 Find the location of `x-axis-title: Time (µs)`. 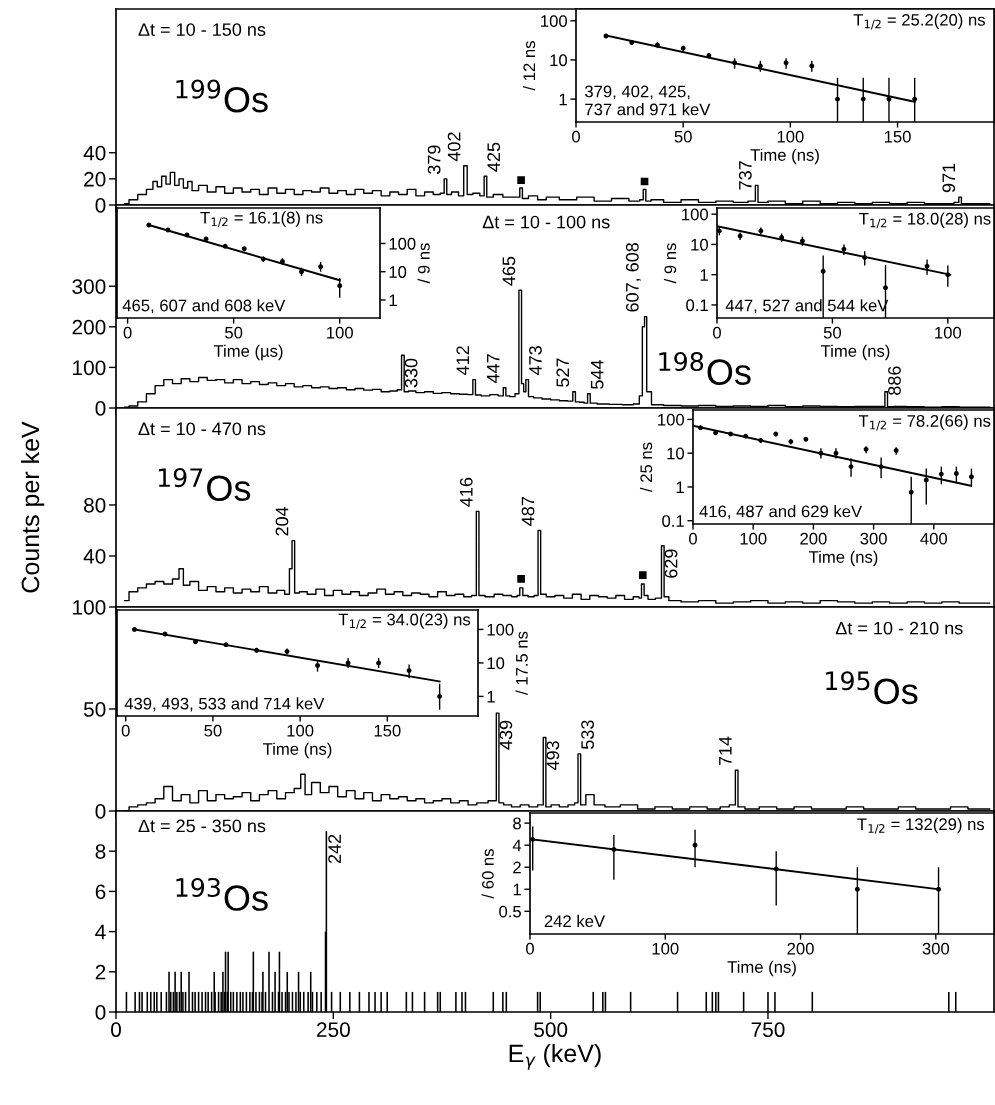

x-axis-title: Time (µs) is located at coordinates (248, 352).